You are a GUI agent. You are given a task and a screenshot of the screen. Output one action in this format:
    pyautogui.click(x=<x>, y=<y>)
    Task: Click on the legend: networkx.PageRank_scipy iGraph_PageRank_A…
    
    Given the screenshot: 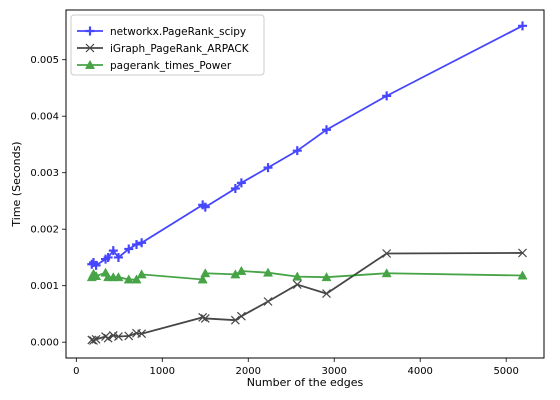 What is the action you would take?
    pyautogui.click(x=167, y=45)
    